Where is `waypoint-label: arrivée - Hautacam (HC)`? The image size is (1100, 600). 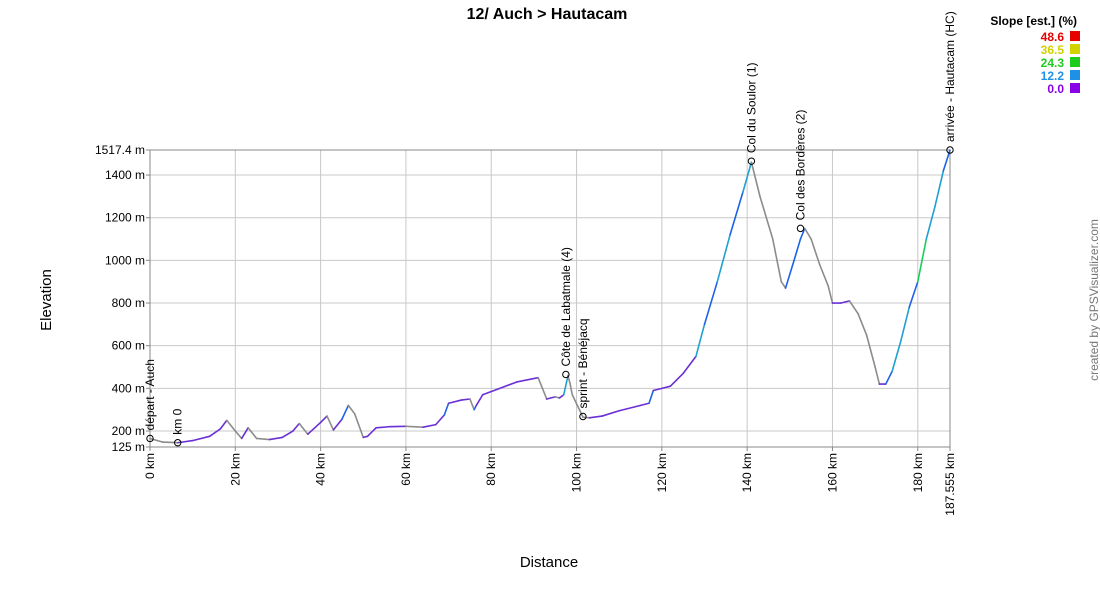 waypoint-label: arrivée - Hautacam (HC) is located at coordinates (950, 76).